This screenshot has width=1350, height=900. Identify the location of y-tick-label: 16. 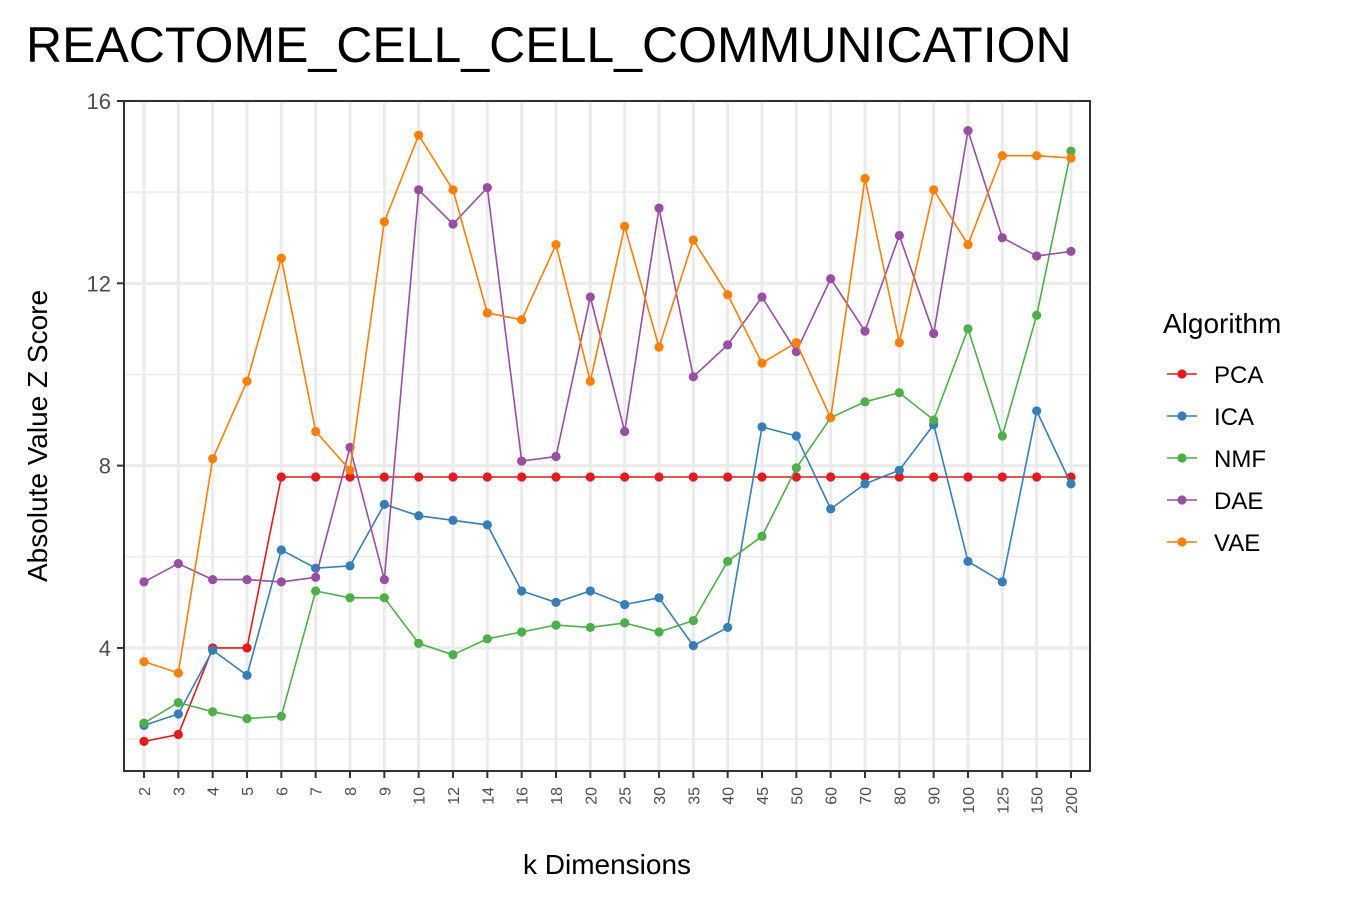
(99, 101).